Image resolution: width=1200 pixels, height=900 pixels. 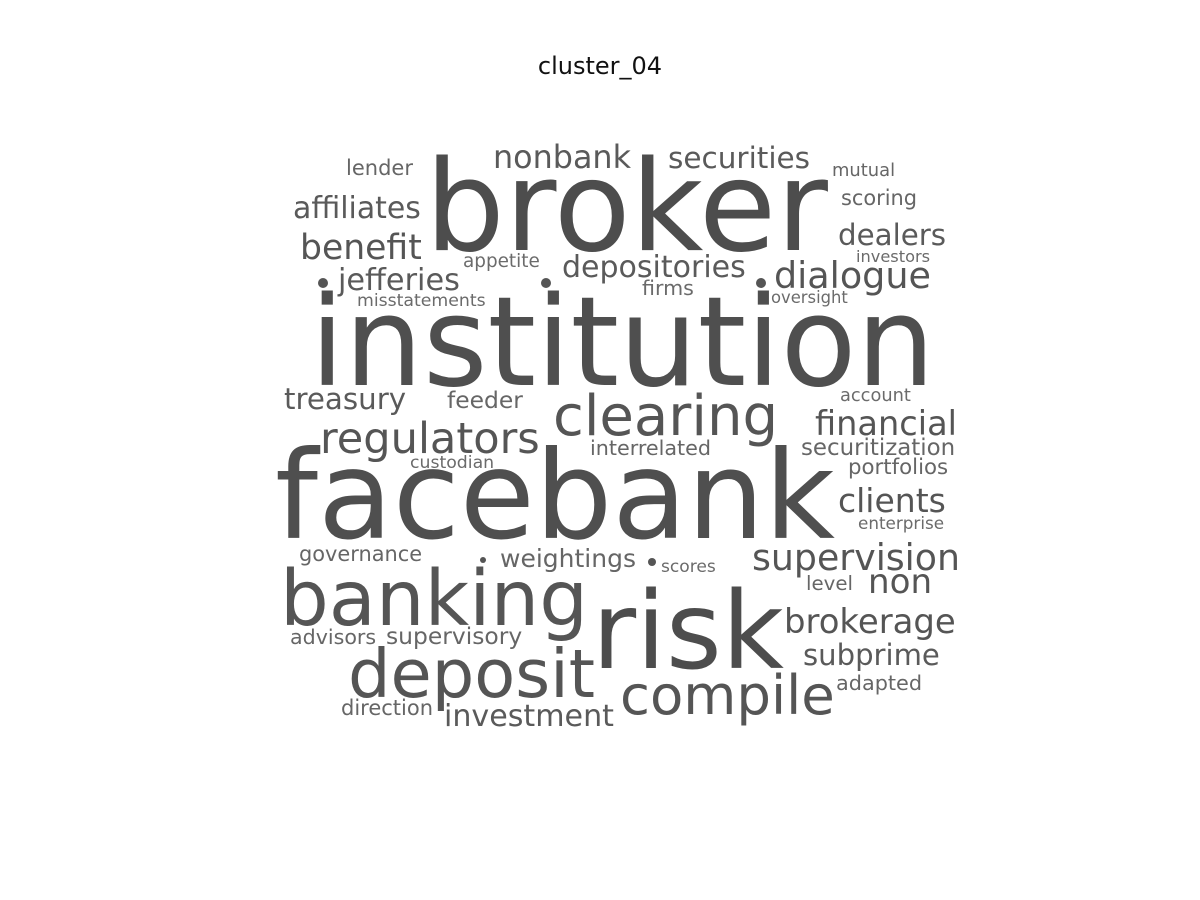 What do you see at coordinates (333, 637) in the screenshot?
I see `word-advisors: advisors` at bounding box center [333, 637].